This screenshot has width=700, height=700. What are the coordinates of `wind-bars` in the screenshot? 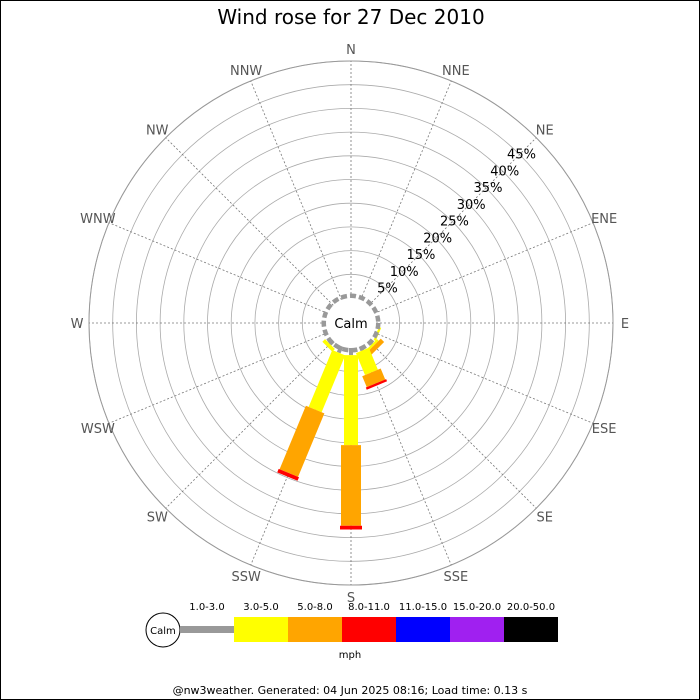 It's located at (332, 428).